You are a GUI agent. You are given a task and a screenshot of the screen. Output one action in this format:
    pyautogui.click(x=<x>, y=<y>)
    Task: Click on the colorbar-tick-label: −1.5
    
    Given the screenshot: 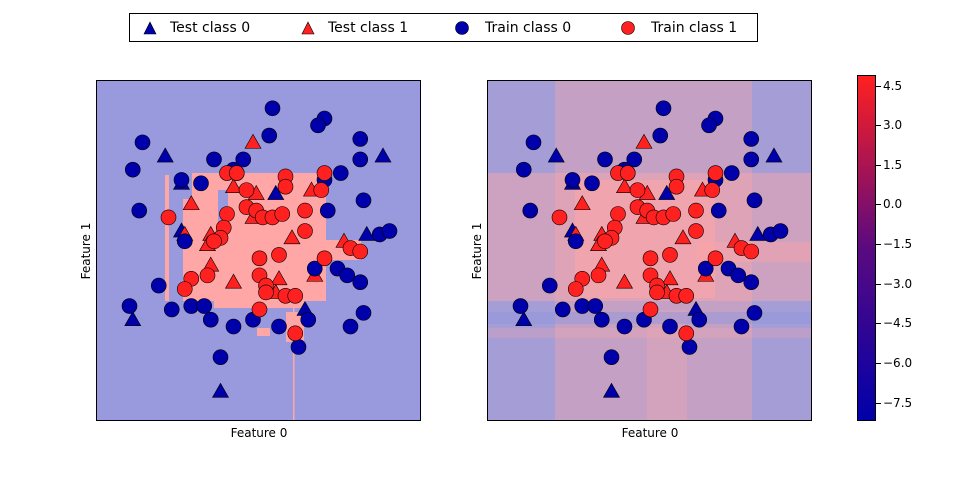 What is the action you would take?
    pyautogui.click(x=898, y=244)
    